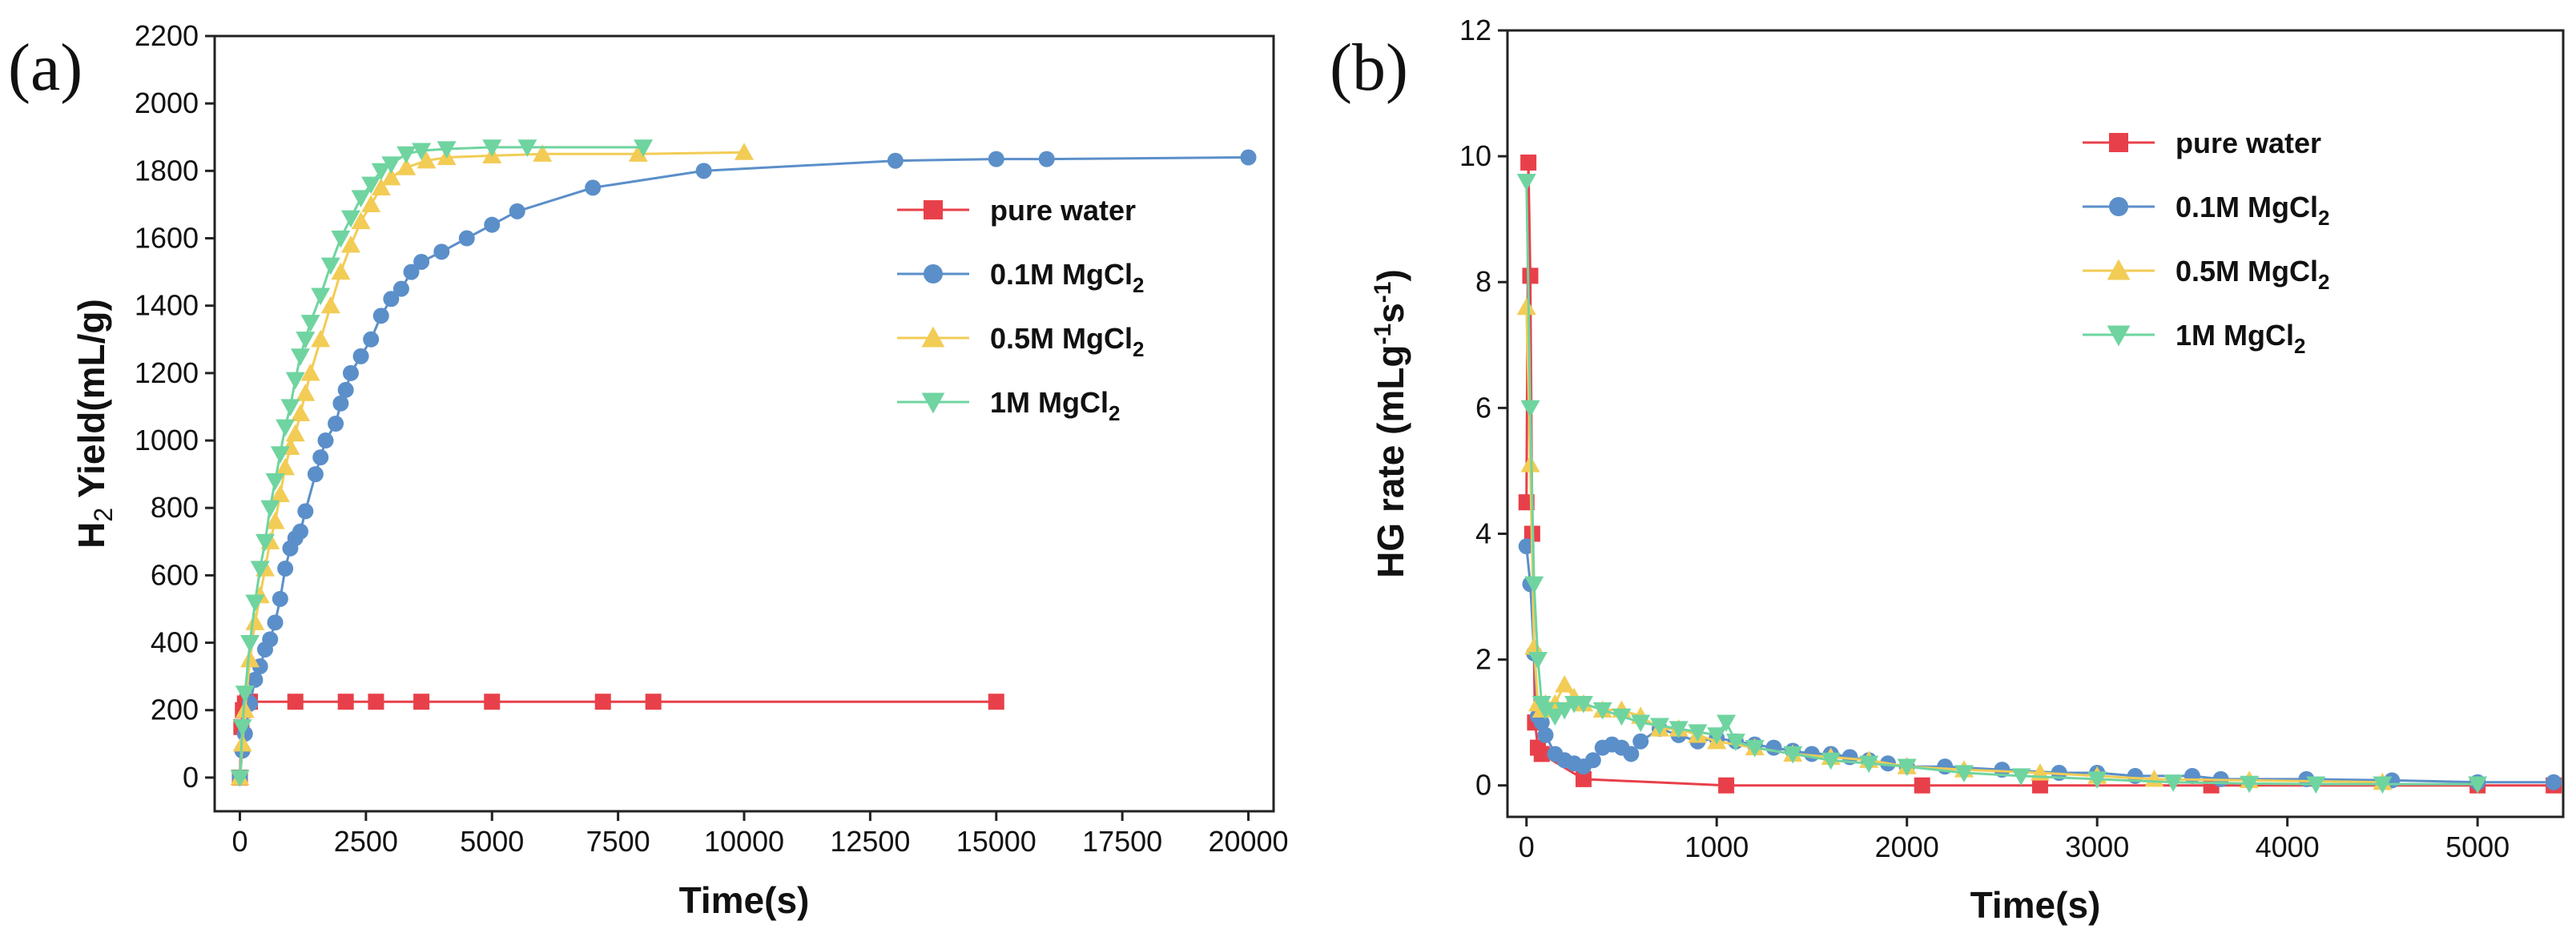 This screenshot has width=2576, height=941. Describe the element at coordinates (1248, 841) in the screenshot. I see `panel-a-x-tick-label: 20000` at that location.